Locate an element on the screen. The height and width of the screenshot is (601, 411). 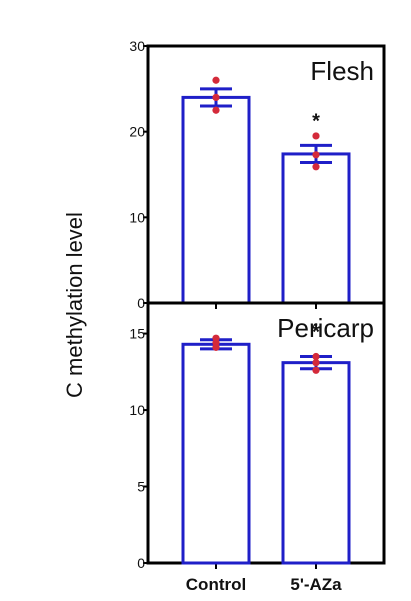
y-axis-label: C methylation level is located at coordinates (74, 305).